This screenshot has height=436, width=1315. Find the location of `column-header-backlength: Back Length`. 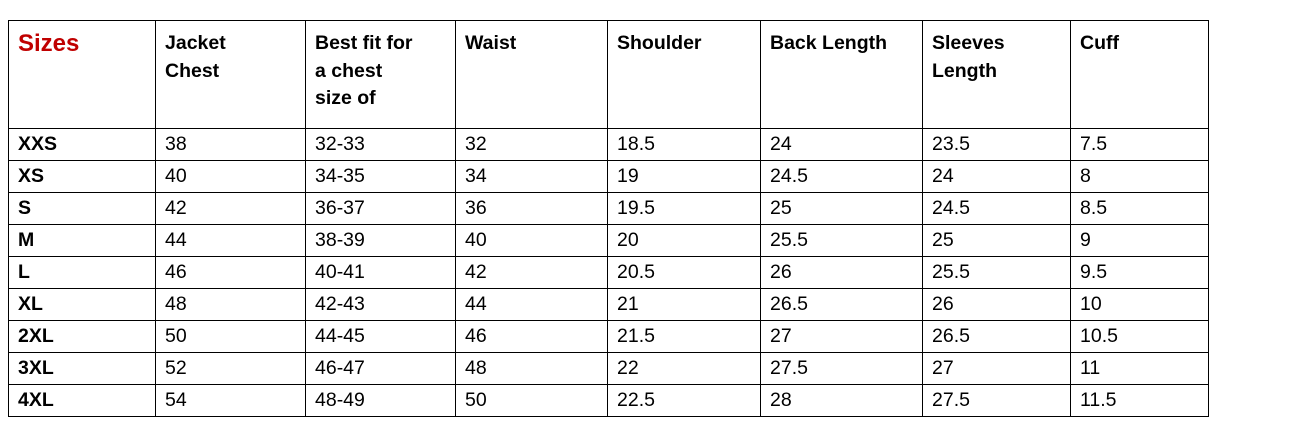

column-header-backlength: Back Length is located at coordinates (841, 74).